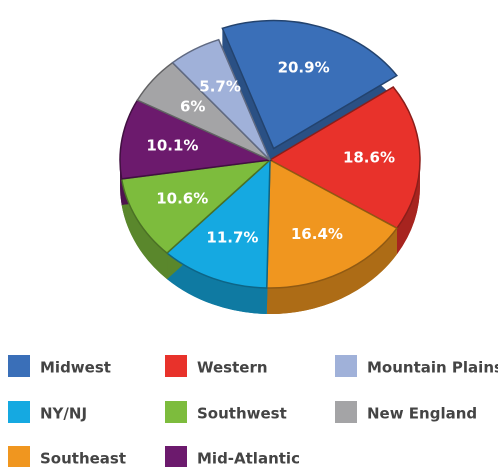 The width and height of the screenshot is (498, 467). What do you see at coordinates (232, 368) in the screenshot?
I see `legend-label: Western` at bounding box center [232, 368].